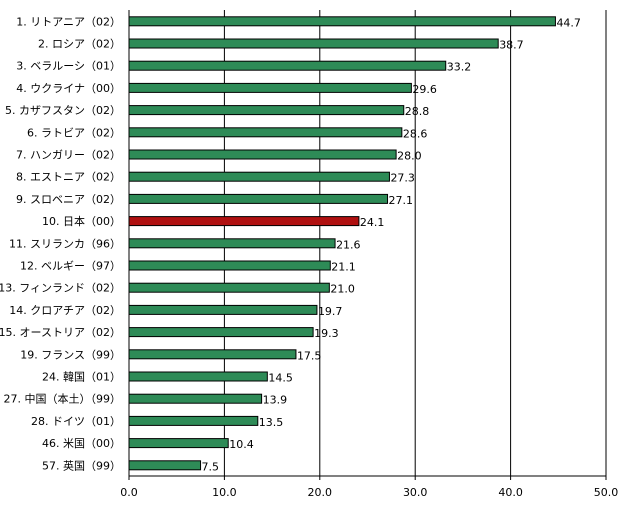 The image size is (626, 512). I want to click on value-label: 21.0, so click(342, 289).